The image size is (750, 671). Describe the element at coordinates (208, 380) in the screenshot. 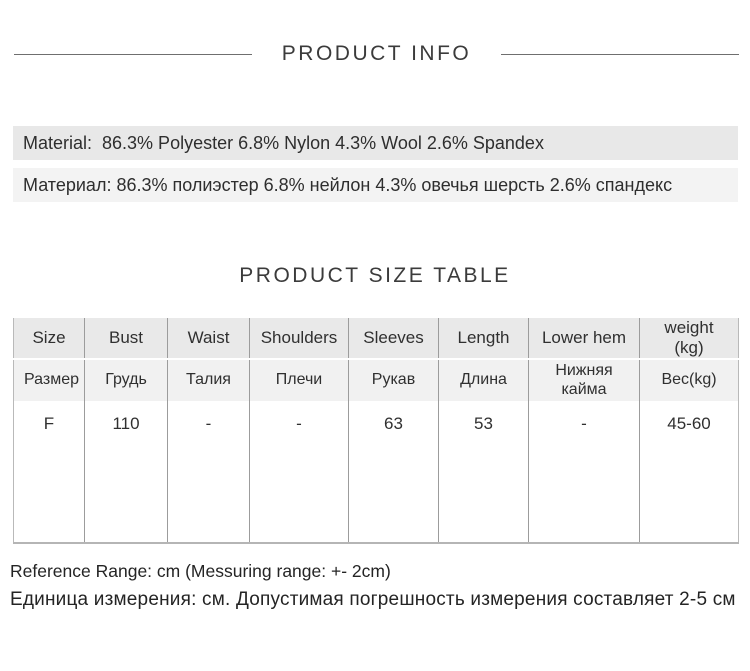

I see `col-header-waist-ru: Талия` at that location.